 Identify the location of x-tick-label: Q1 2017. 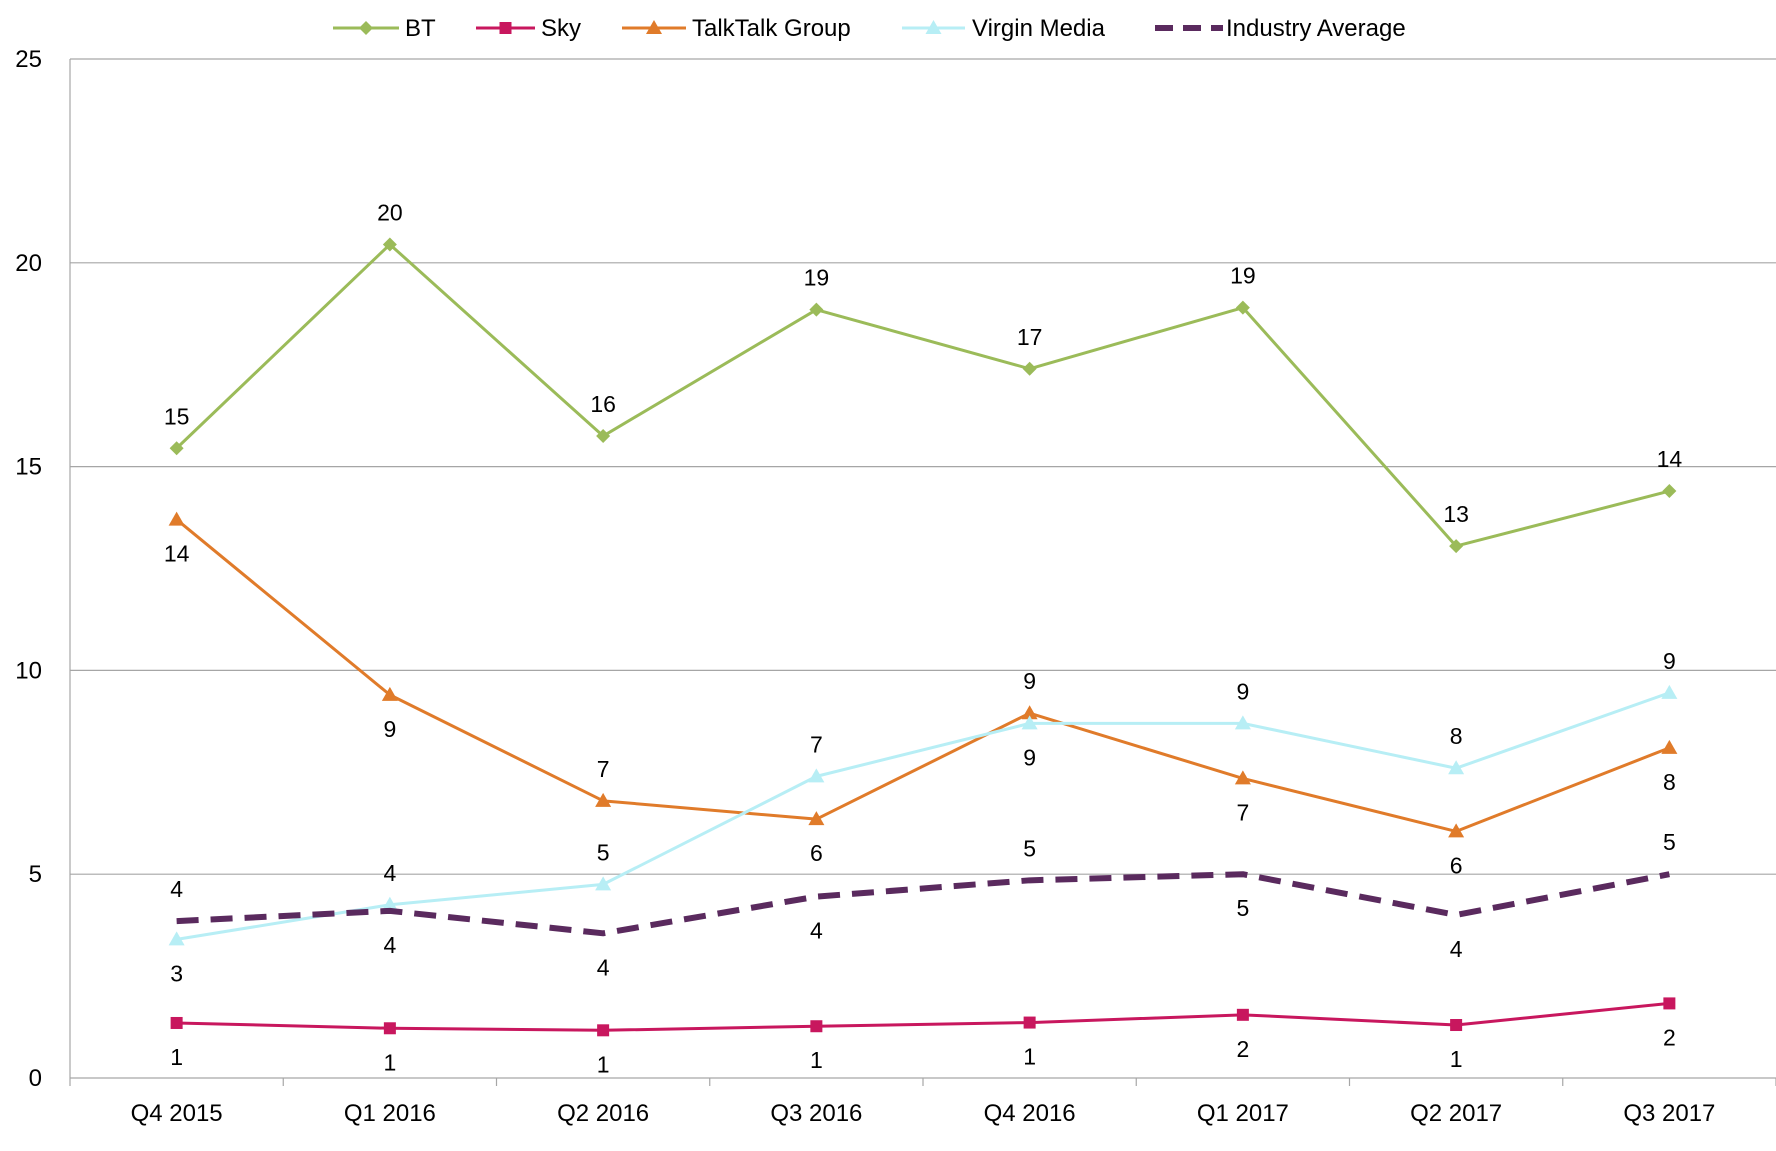
(1243, 1113).